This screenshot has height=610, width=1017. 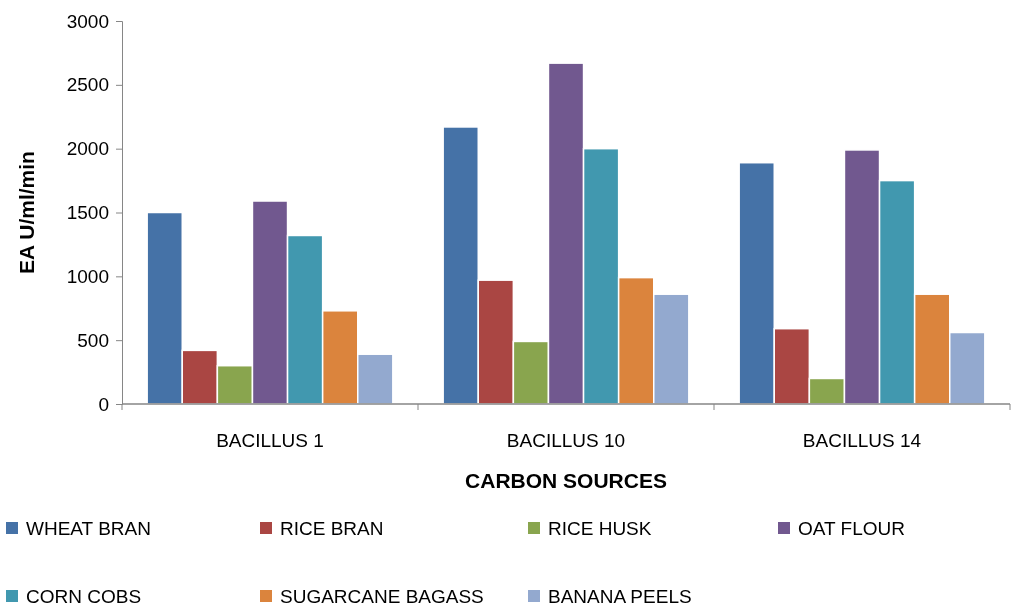 I want to click on y-tick-label: 2000, so click(x=87, y=149).